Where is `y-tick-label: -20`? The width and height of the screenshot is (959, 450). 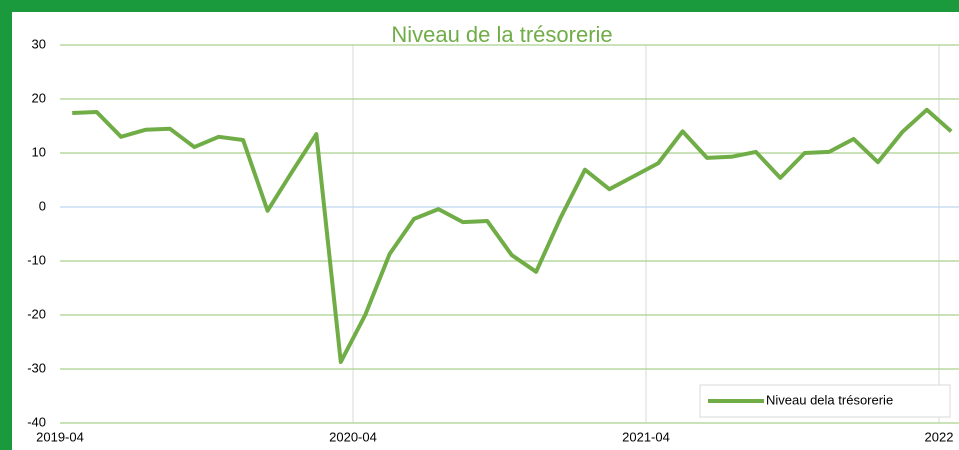
y-tick-label: -20 is located at coordinates (36, 313).